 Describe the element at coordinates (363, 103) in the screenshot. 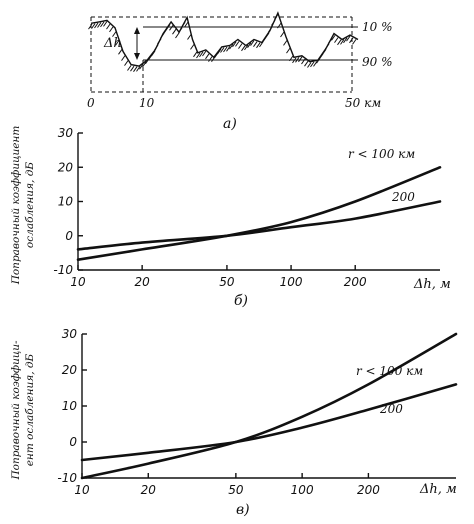

I see `km-tick-50: 50 км` at that location.